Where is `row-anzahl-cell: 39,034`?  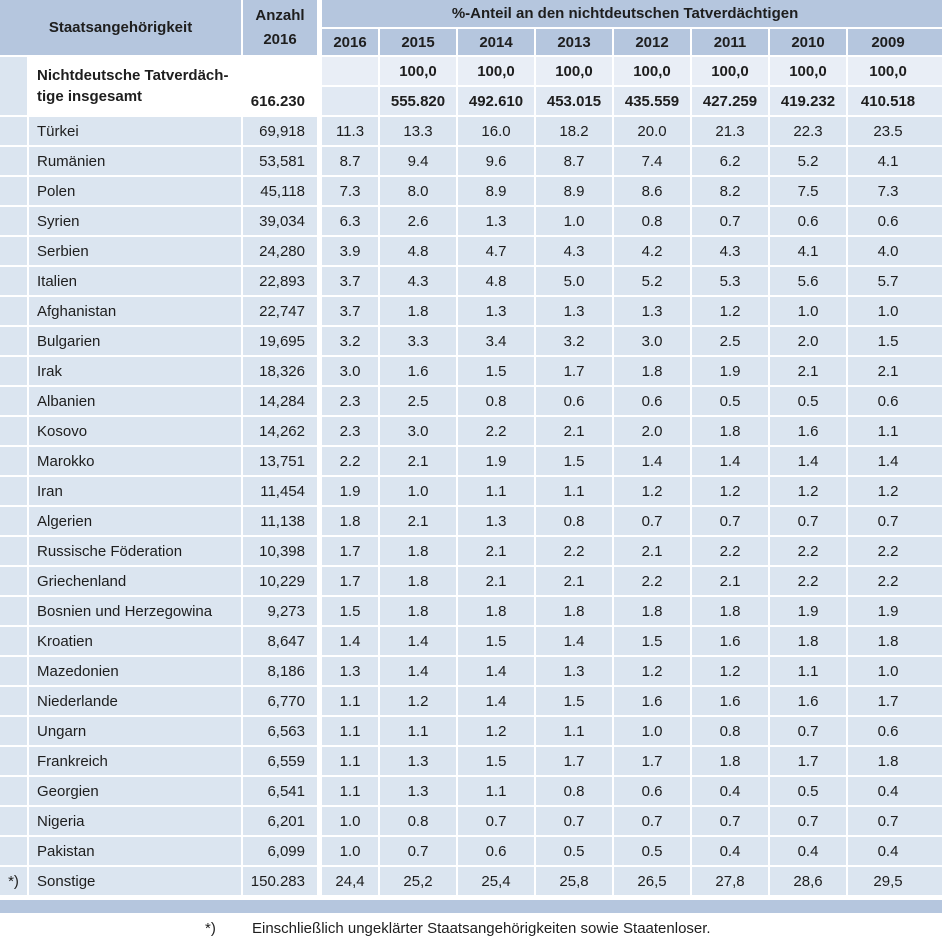
row-anzahl-cell: 39,034 is located at coordinates (282, 222).